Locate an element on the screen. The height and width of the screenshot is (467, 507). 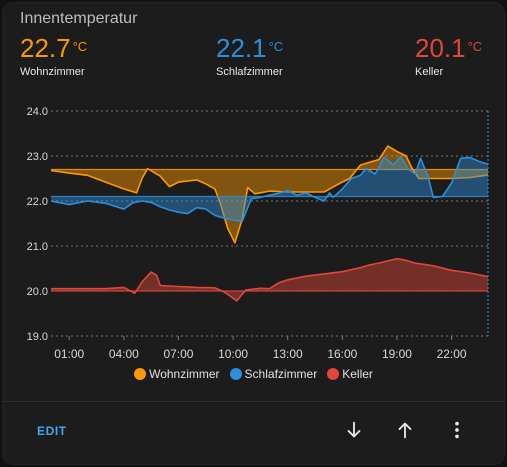
card-actions-divider is located at coordinates (253, 401).